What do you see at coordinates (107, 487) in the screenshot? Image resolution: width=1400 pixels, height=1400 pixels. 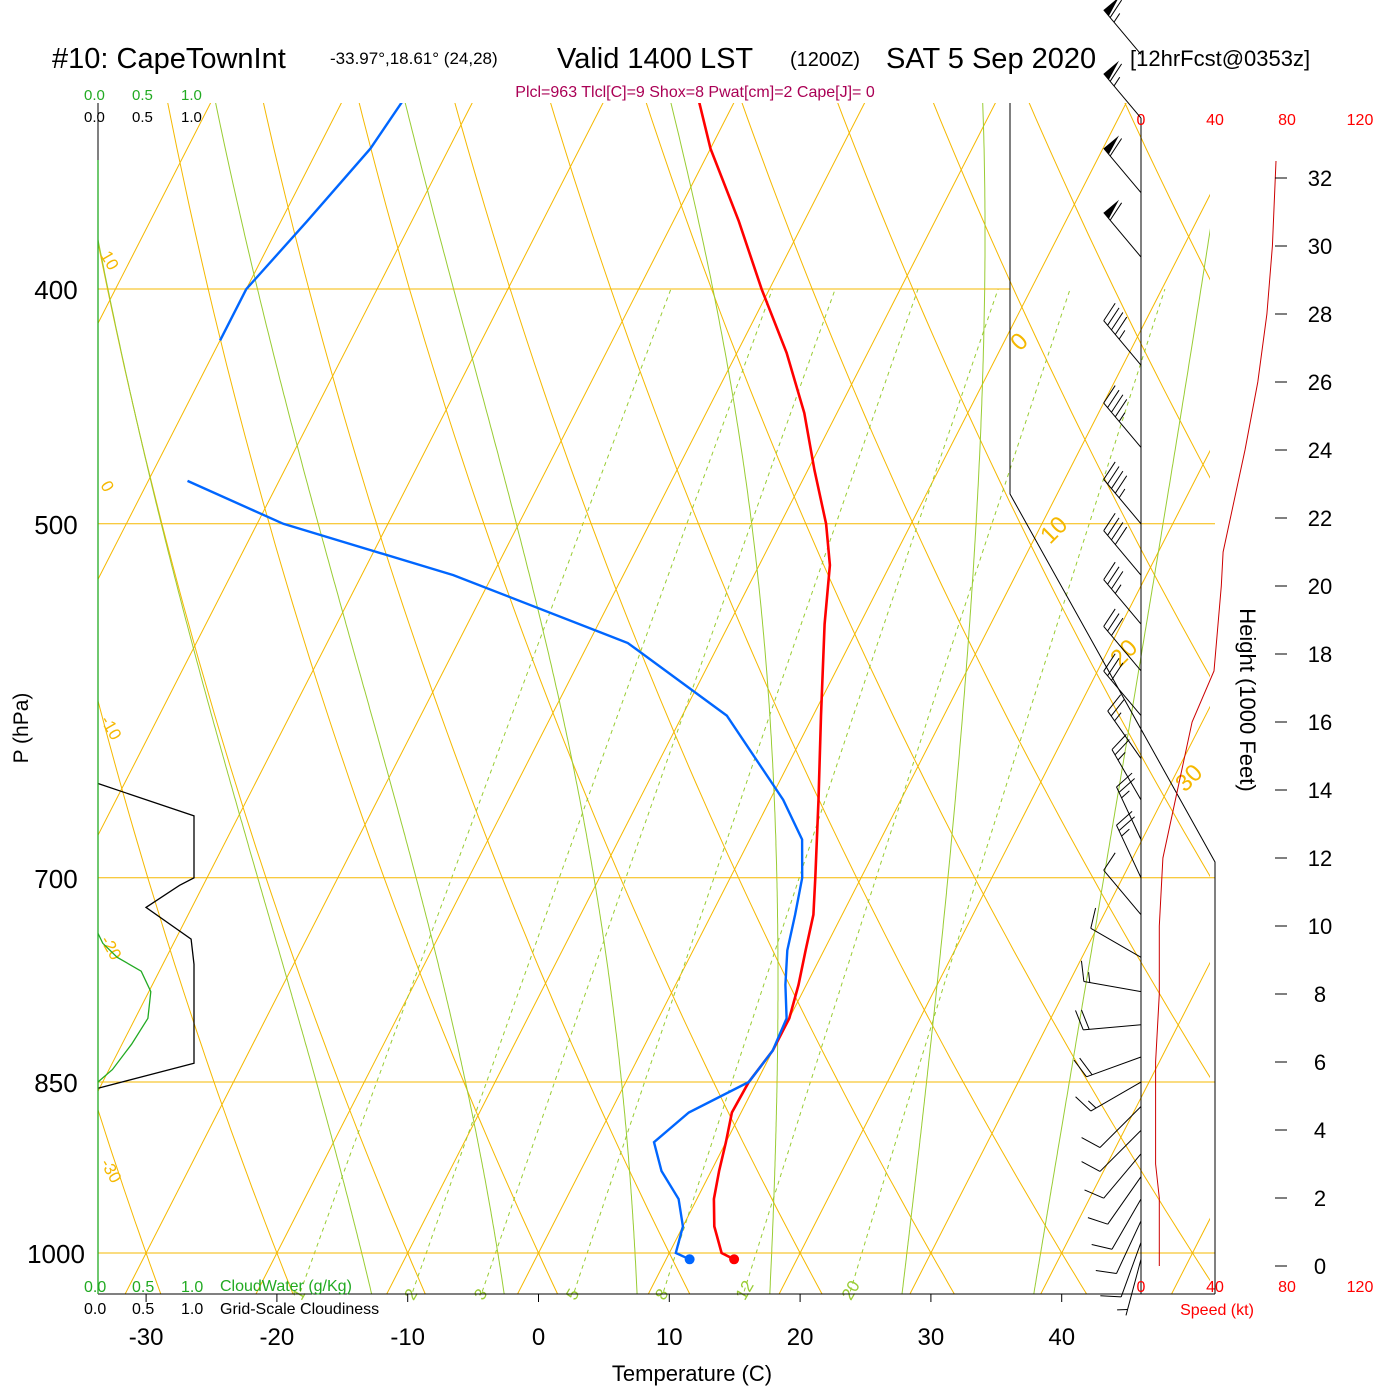 I see `isotherm-left-label: 0` at bounding box center [107, 487].